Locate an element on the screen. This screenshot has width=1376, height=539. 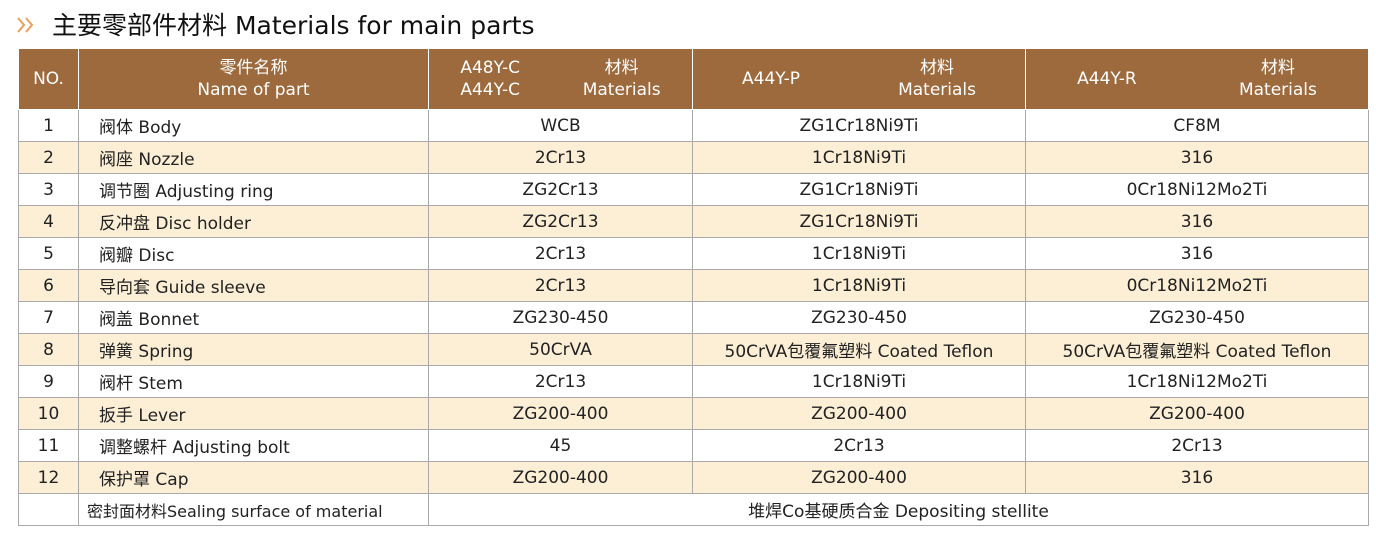
table-row: 10 扳手 Lever ZG200-400 ZG200-400 ZG200-400 is located at coordinates (693, 413).